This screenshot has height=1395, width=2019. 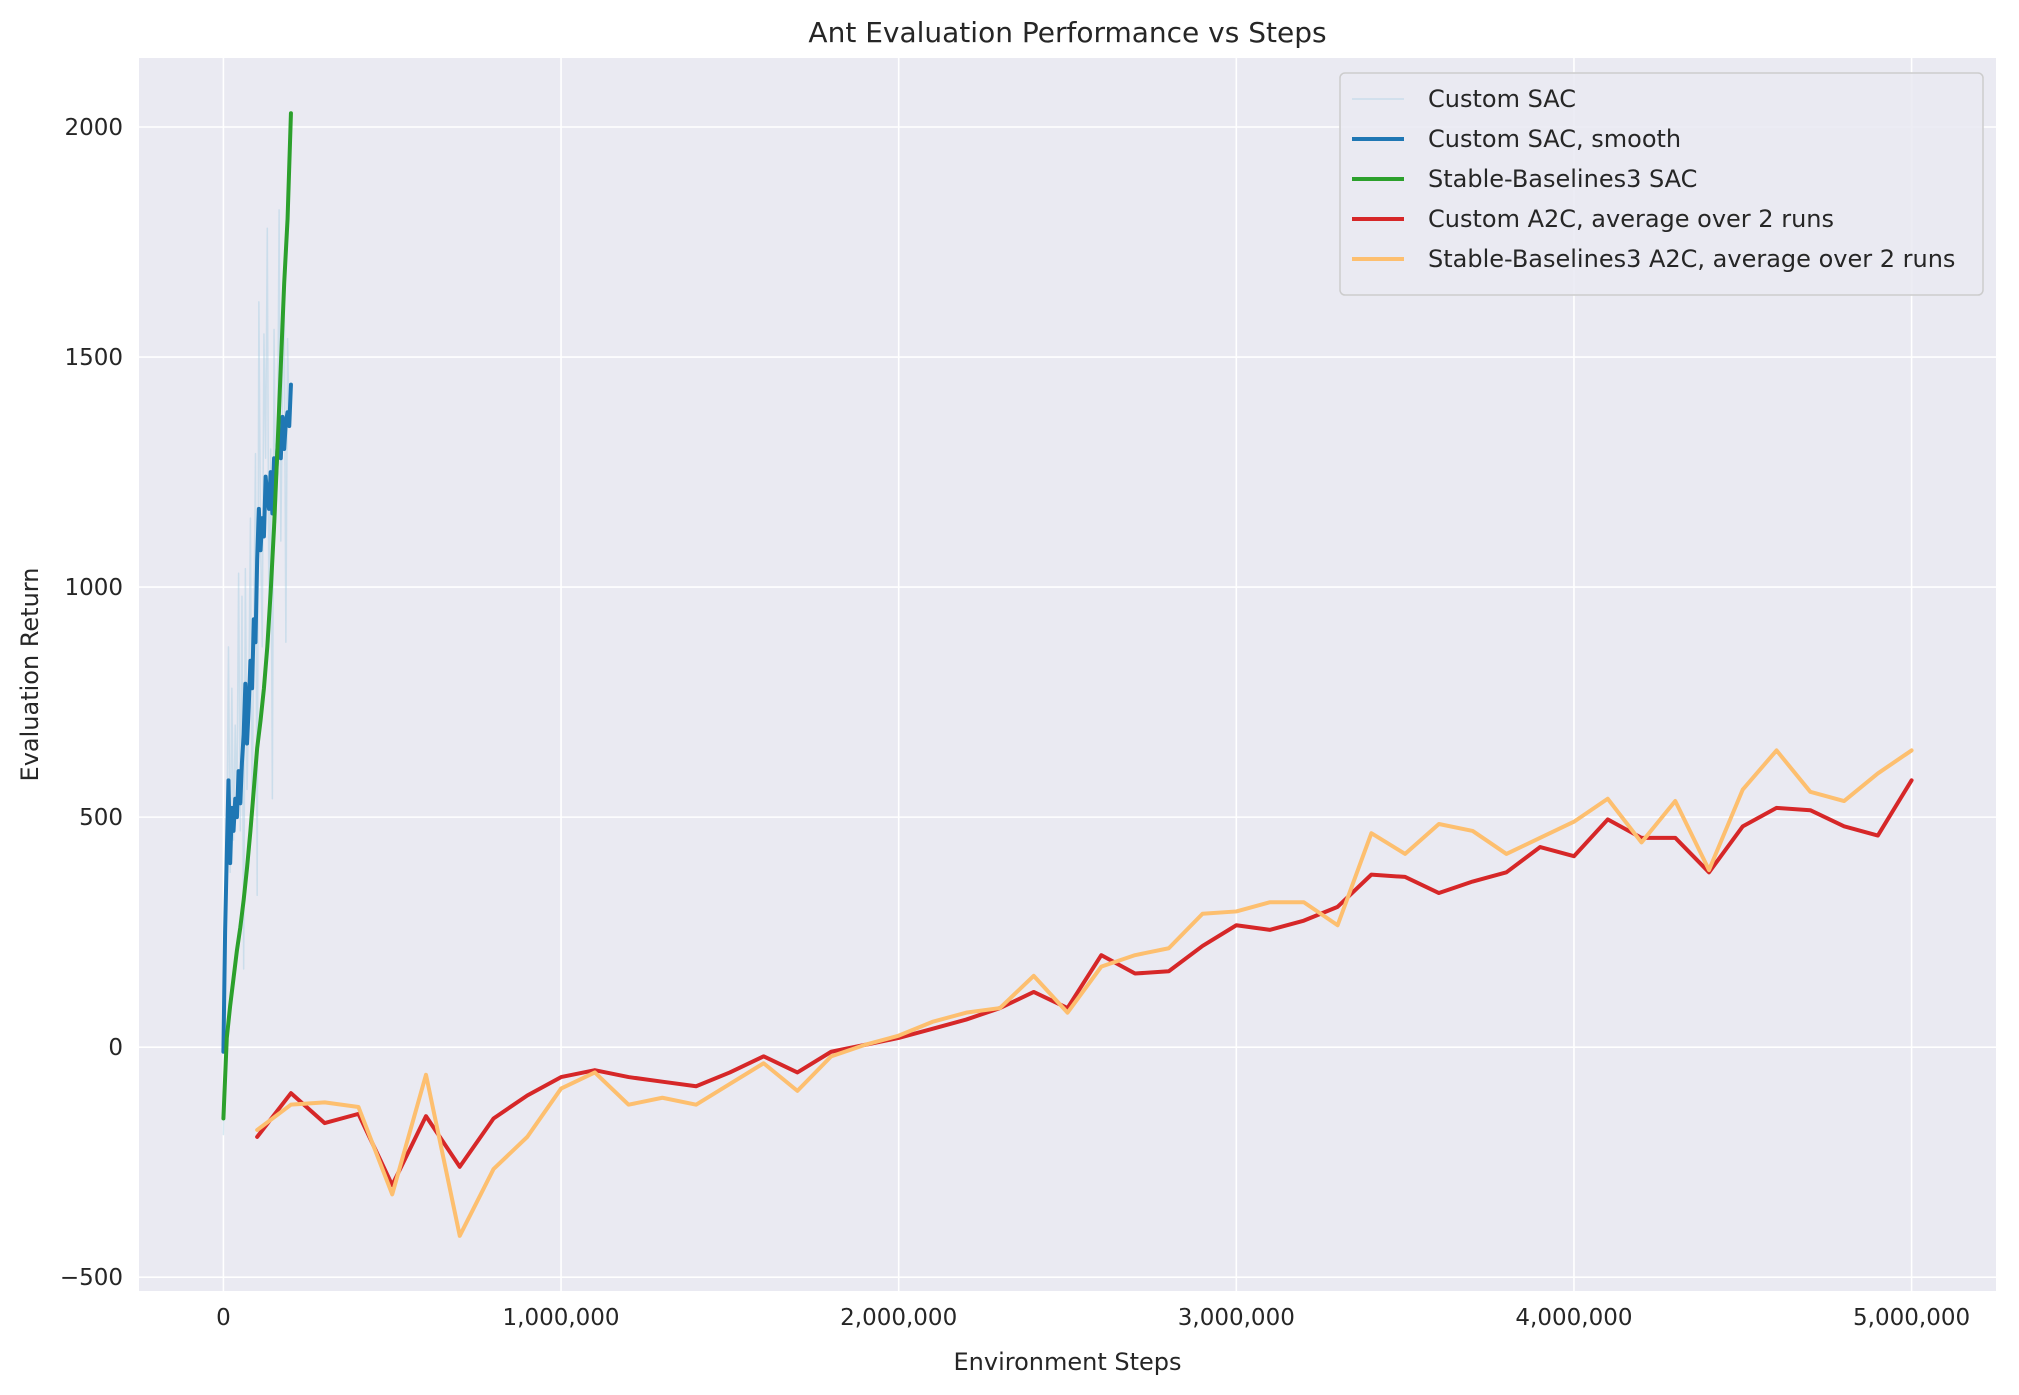 I want to click on y-tick-label: 500, so click(x=101, y=818).